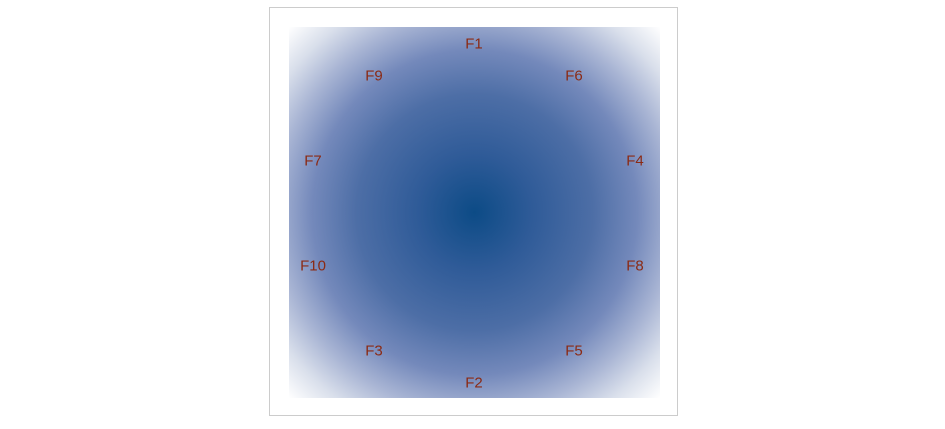 Image resolution: width=945 pixels, height=429 pixels. What do you see at coordinates (474, 383) in the screenshot?
I see `node-label-f2: F2` at bounding box center [474, 383].